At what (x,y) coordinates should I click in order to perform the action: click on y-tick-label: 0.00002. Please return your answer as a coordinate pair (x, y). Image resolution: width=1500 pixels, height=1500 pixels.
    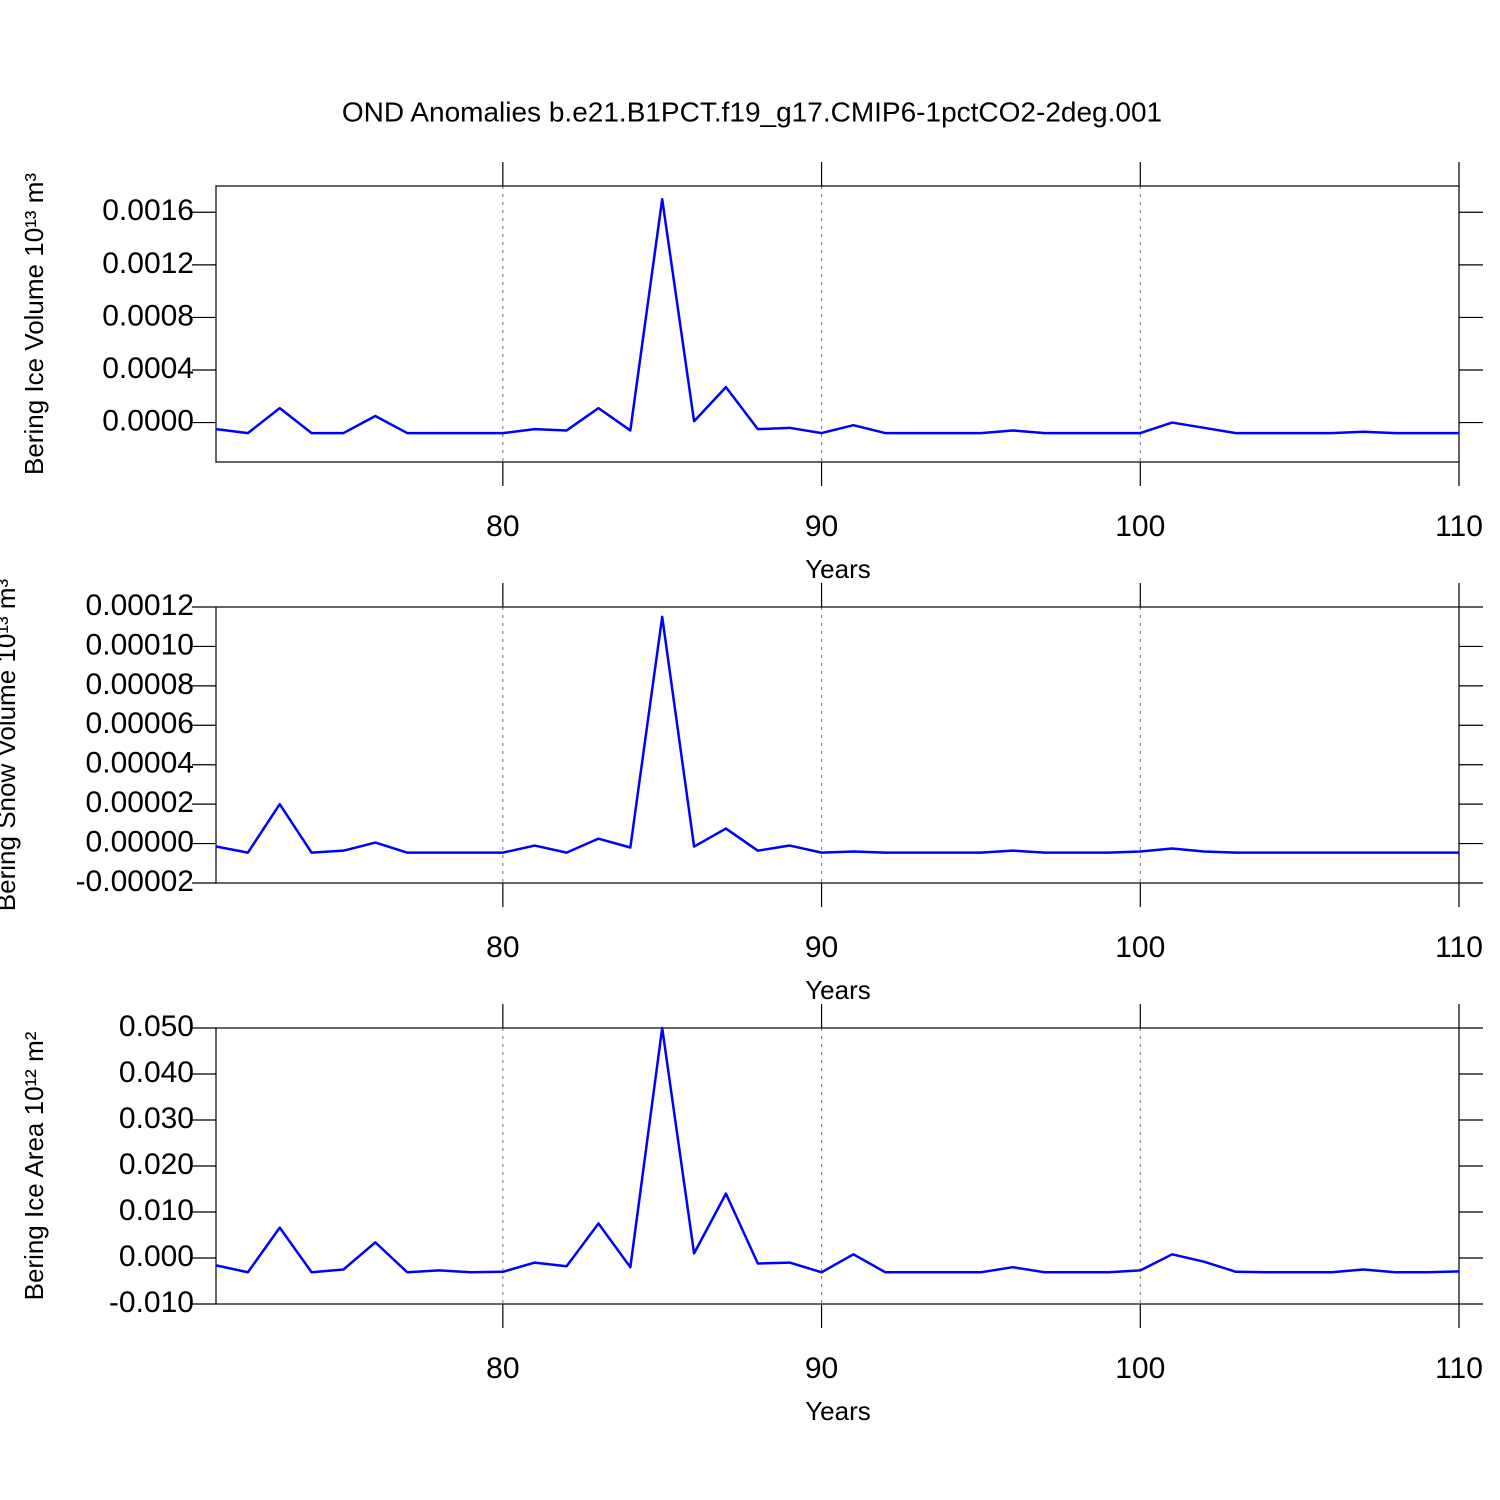
    Looking at the image, I should click on (140, 802).